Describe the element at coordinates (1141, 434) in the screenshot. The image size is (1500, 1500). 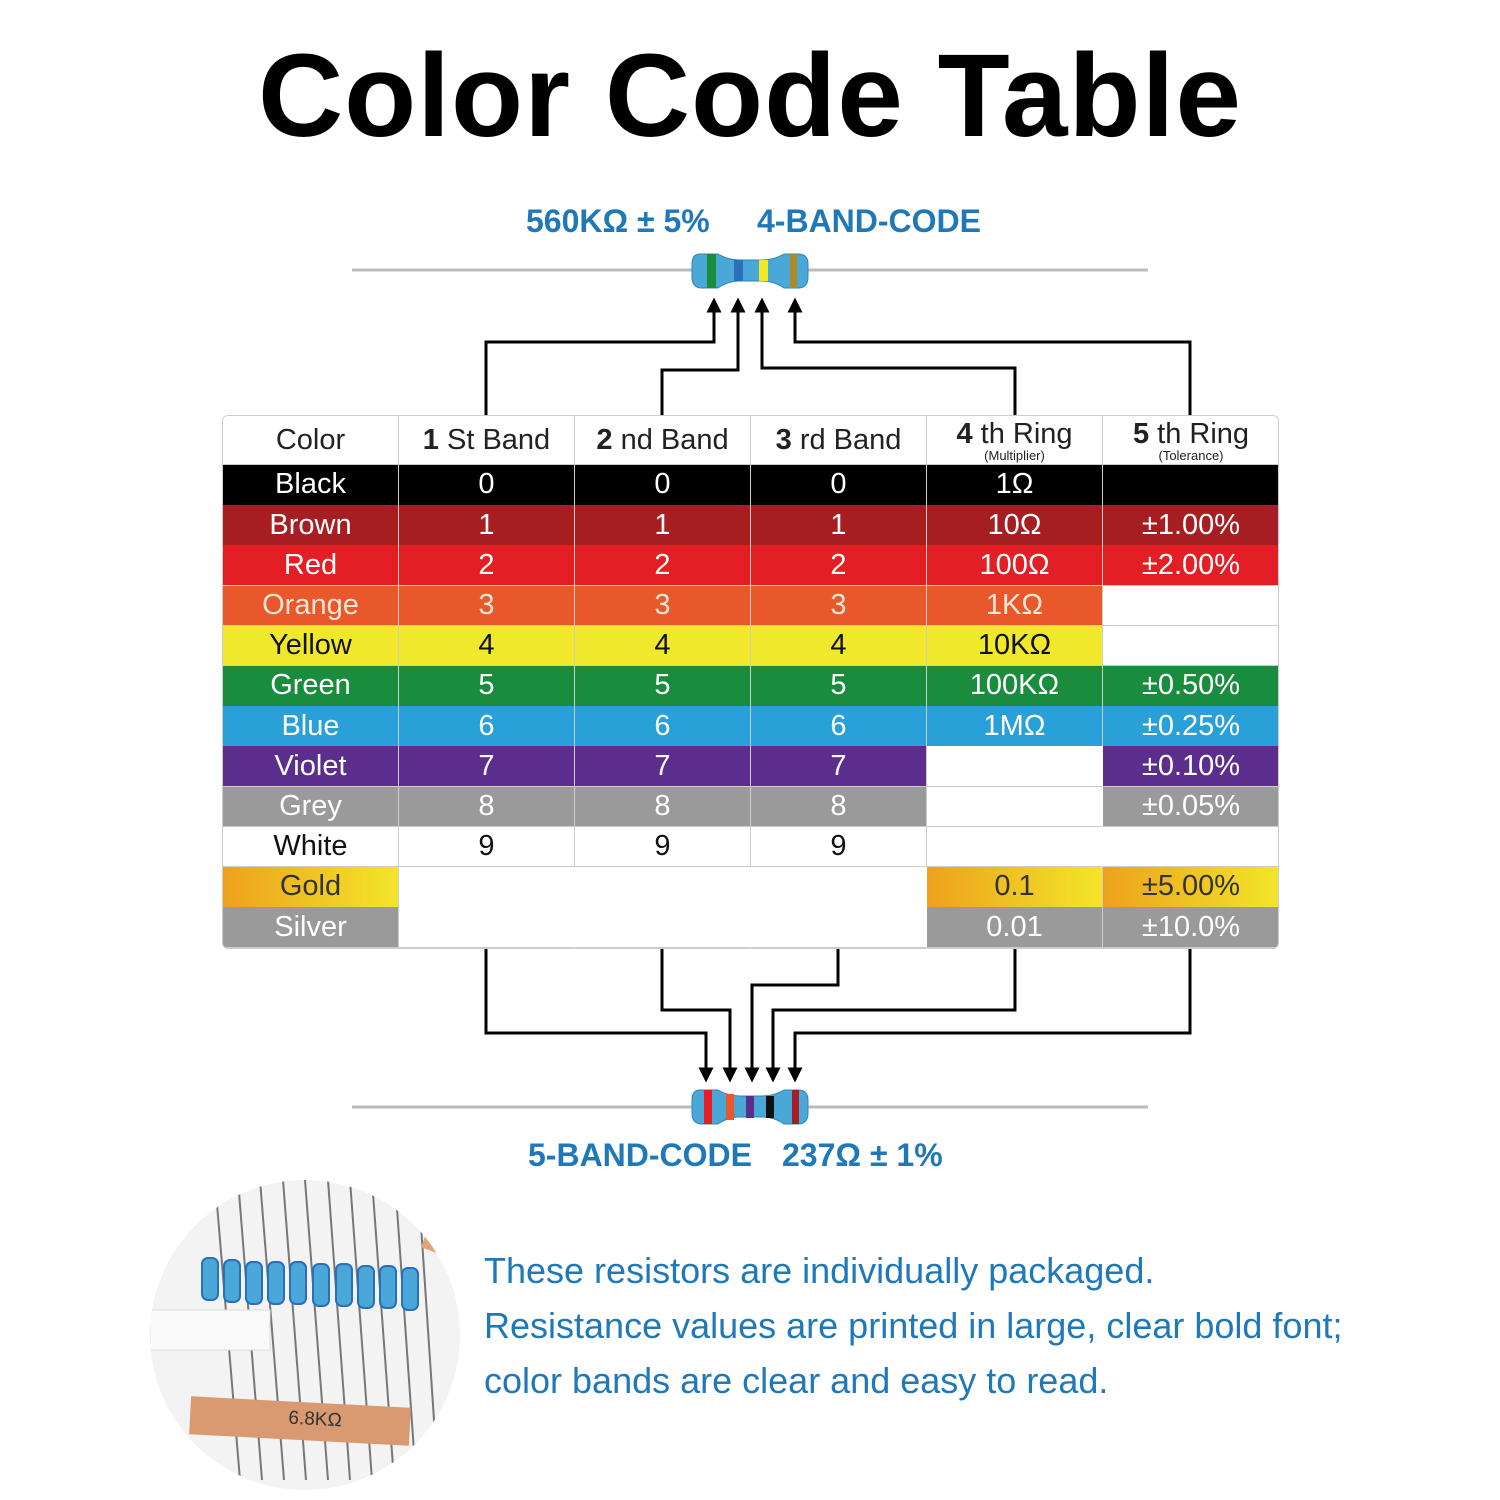
I see `header-number: 5` at that location.